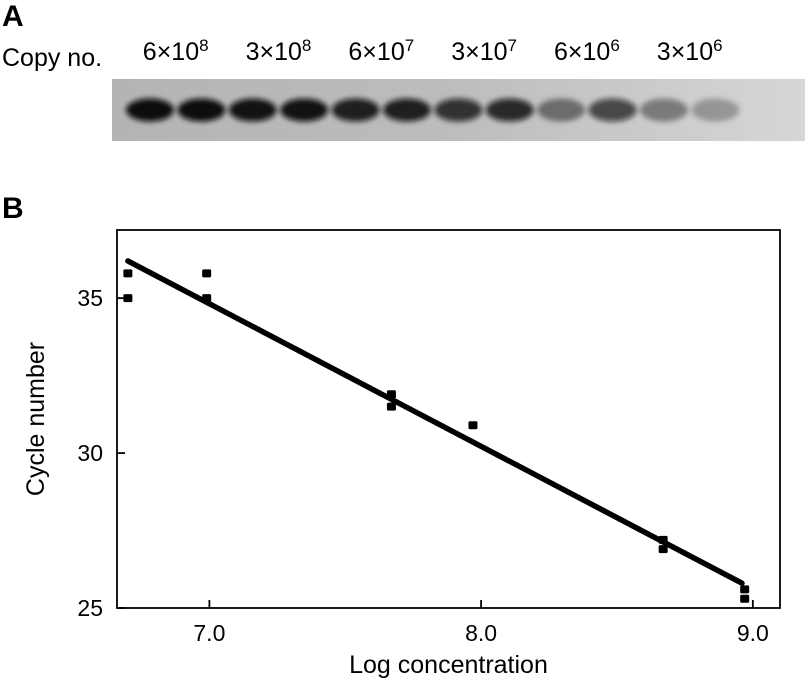  Describe the element at coordinates (448, 665) in the screenshot. I see `x-axis-label: Log concentration` at that location.